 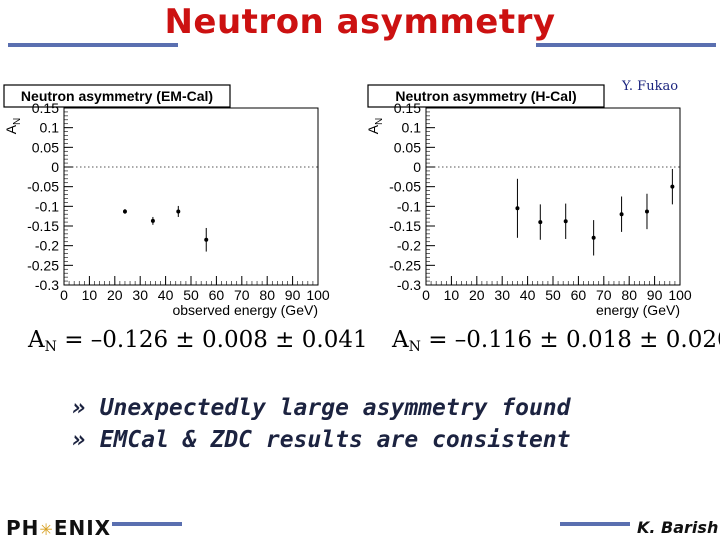 I want to click on title-rule-right, so click(x=626, y=45).